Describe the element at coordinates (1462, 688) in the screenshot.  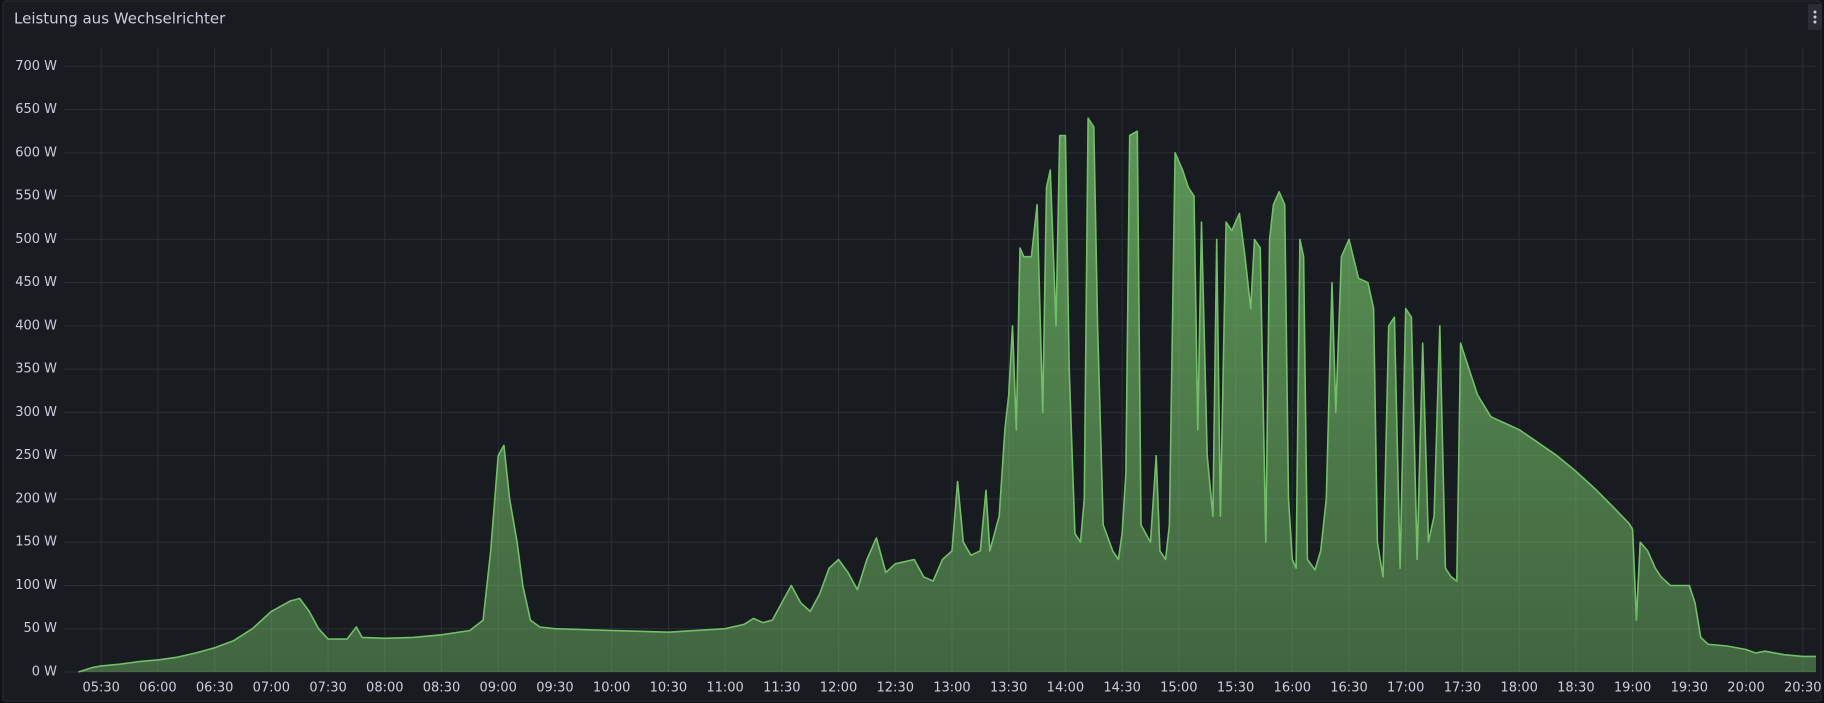
I see `x-tick-label: 17:30` at that location.